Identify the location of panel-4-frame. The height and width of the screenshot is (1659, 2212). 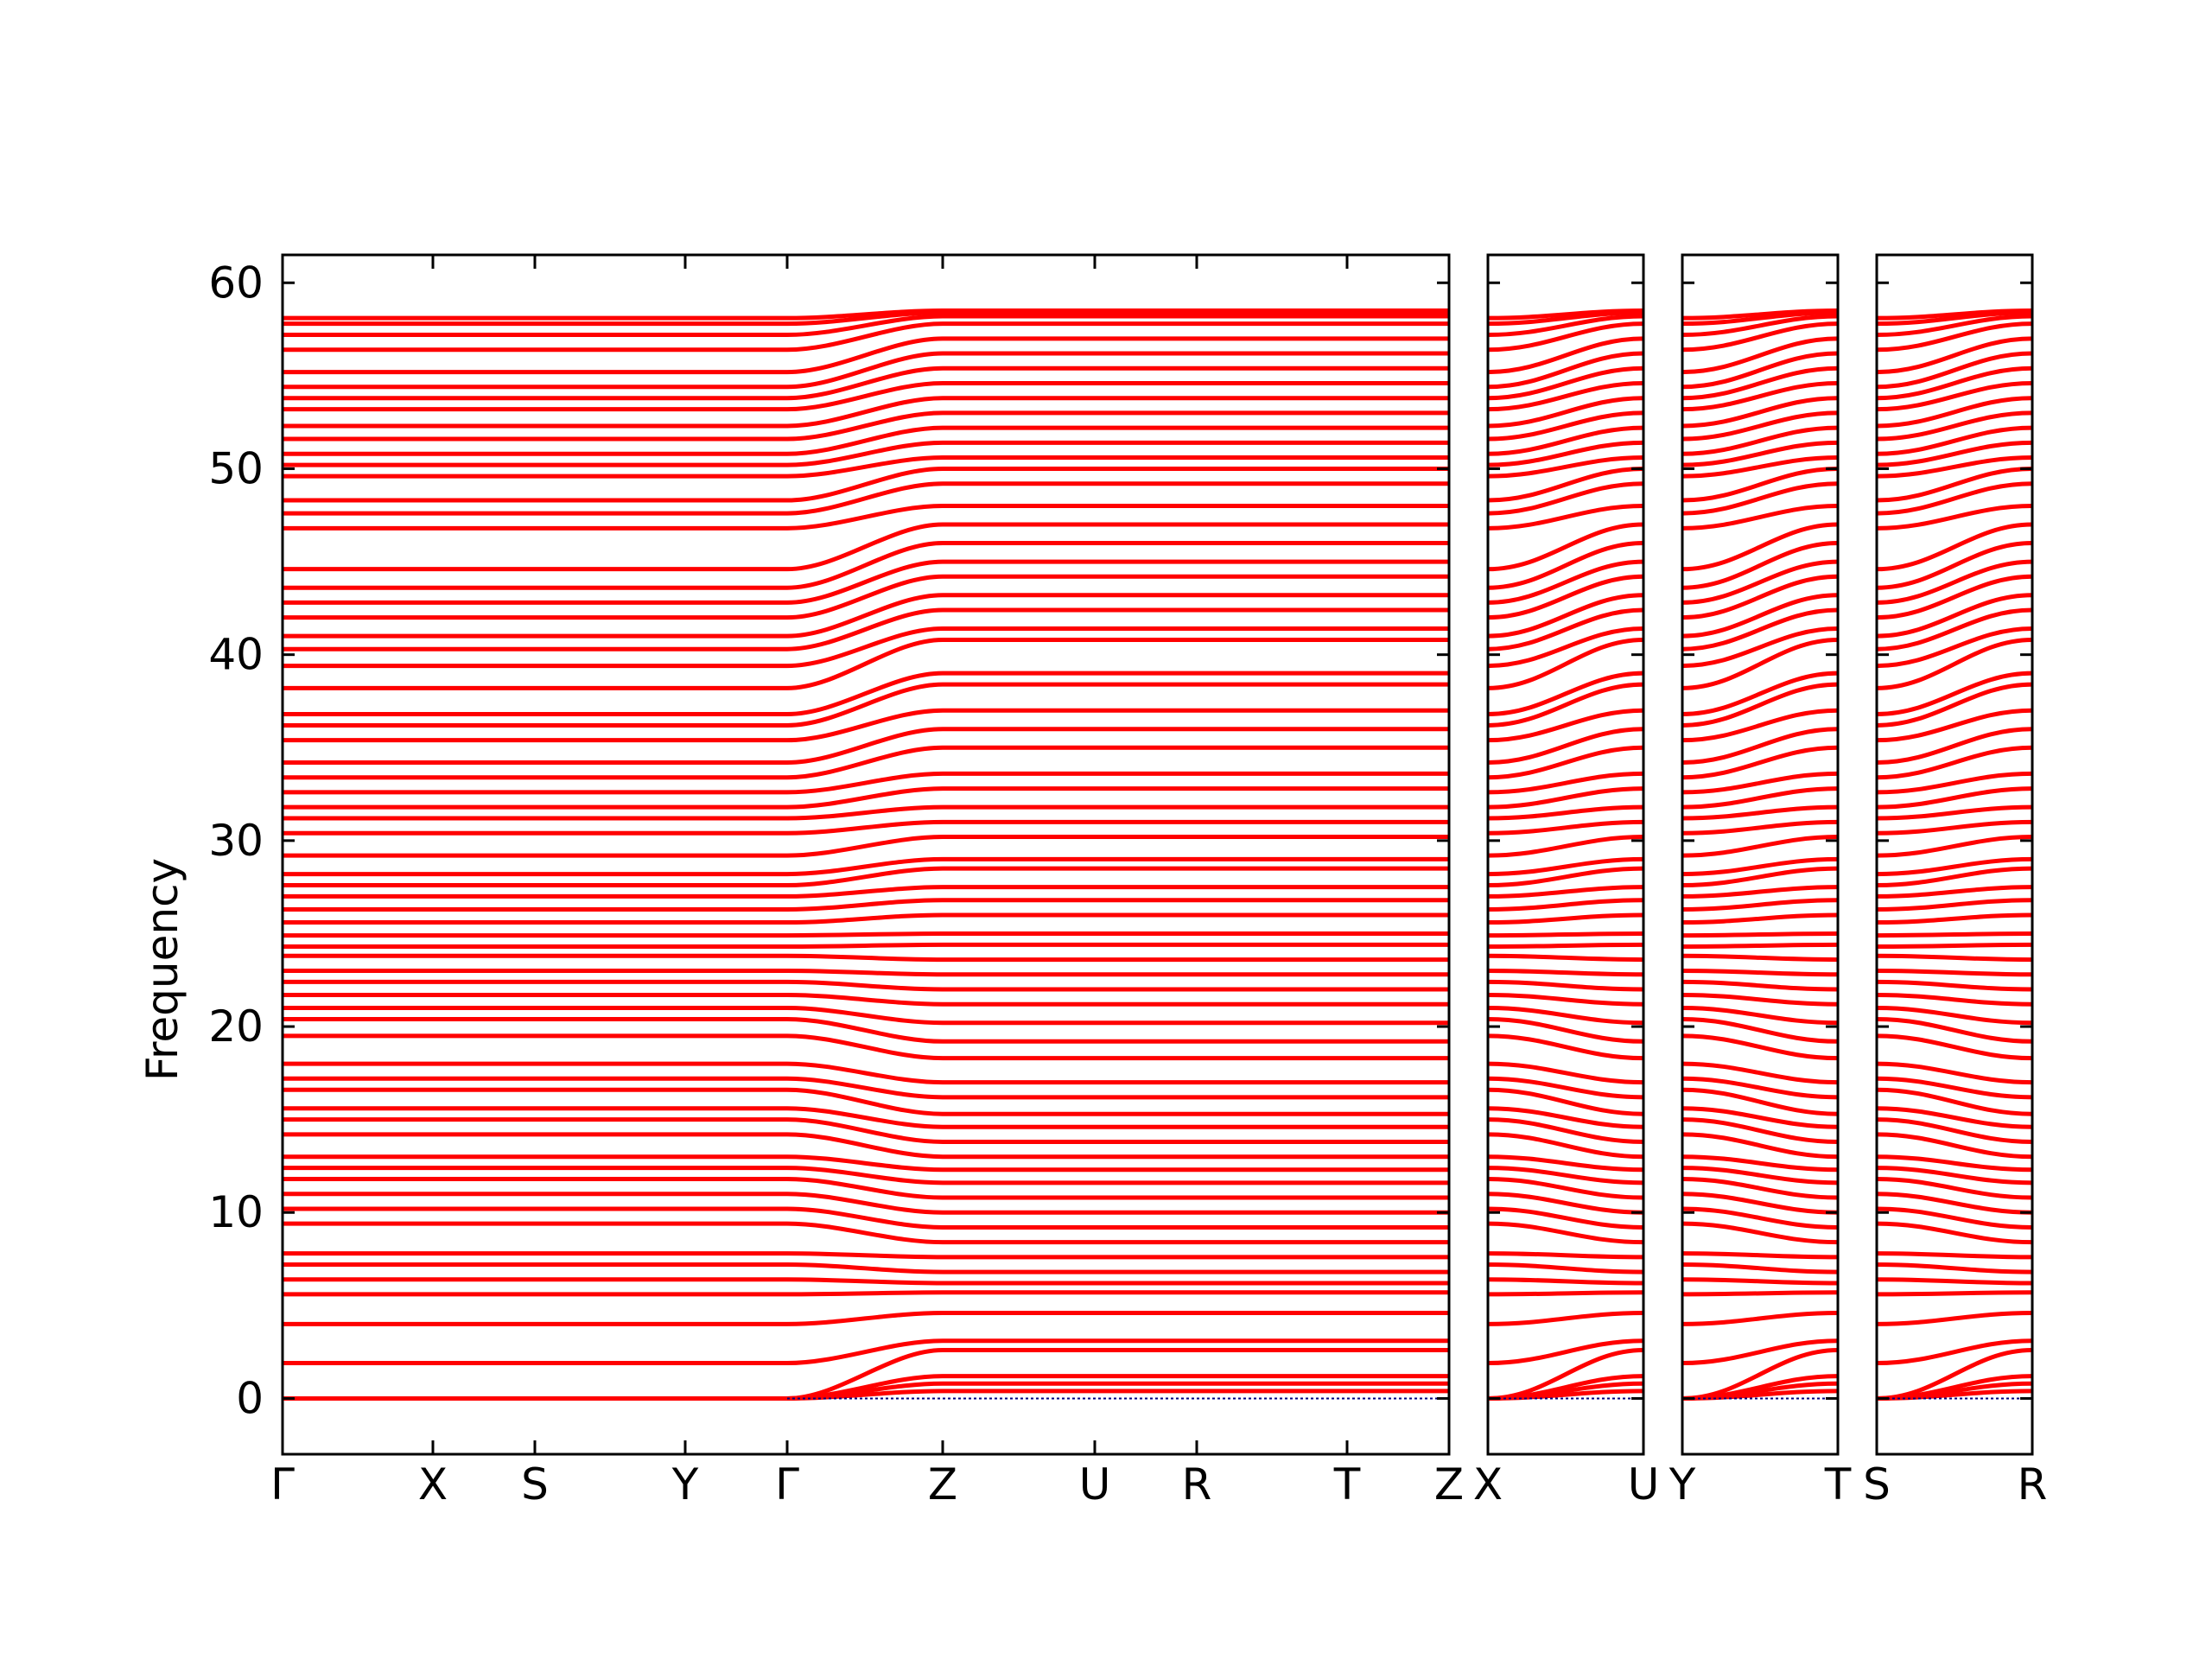
(1954, 854).